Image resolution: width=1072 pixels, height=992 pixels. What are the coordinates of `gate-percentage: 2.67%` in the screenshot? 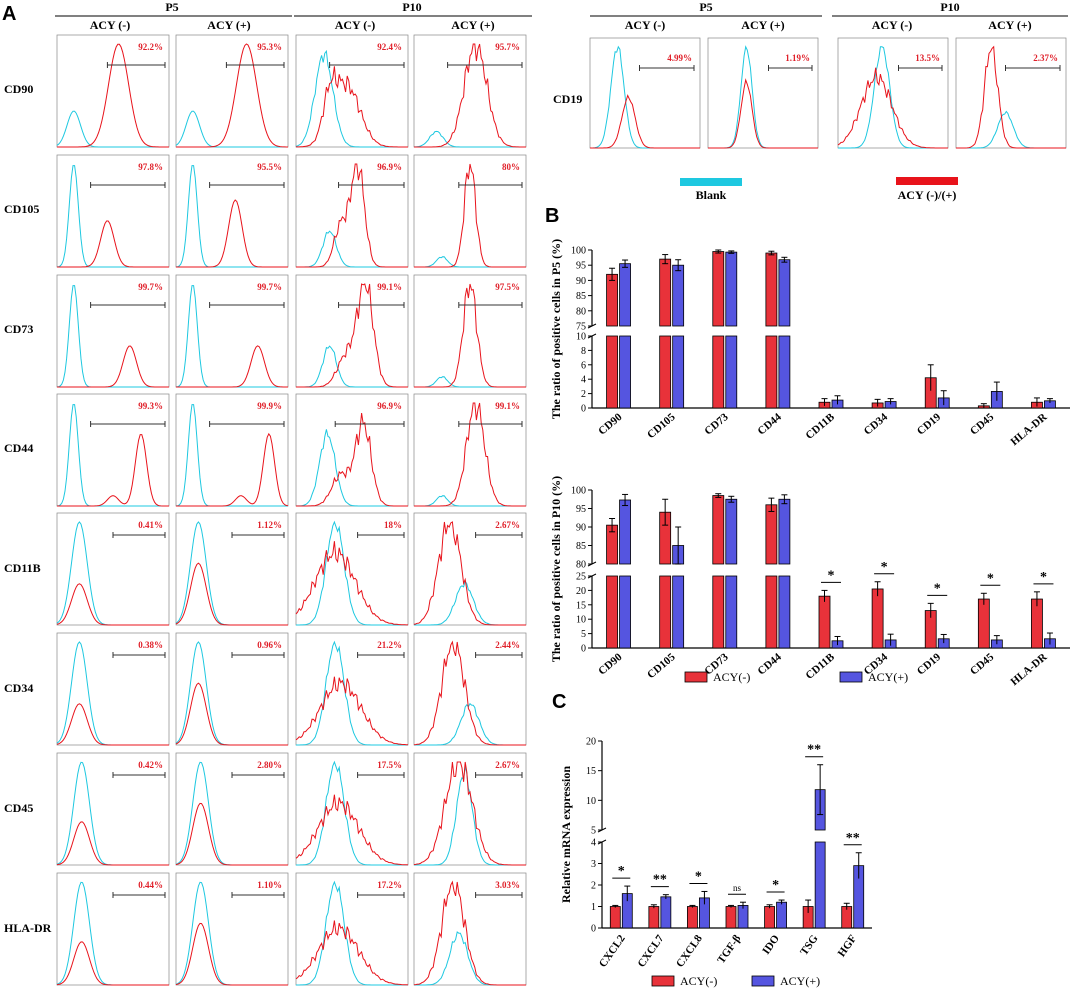 It's located at (507, 525).